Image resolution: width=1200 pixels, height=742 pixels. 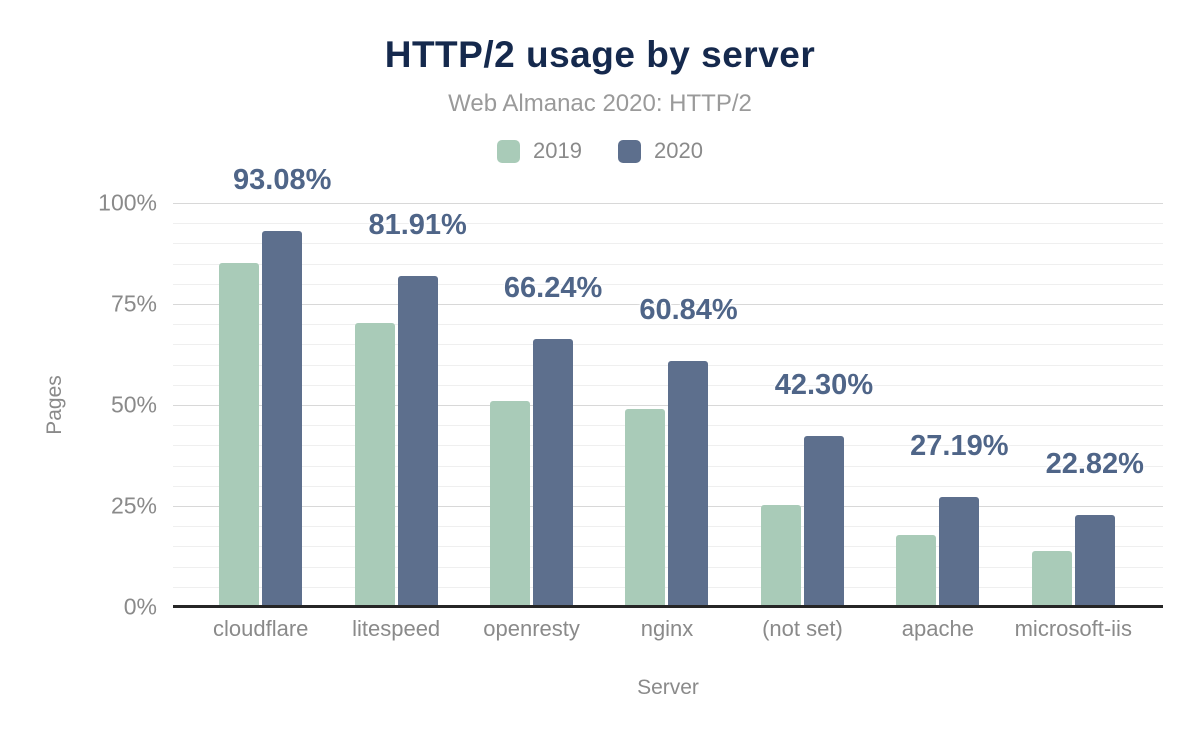 What do you see at coordinates (629, 151) in the screenshot?
I see `legend-swatch-2020-icon` at bounding box center [629, 151].